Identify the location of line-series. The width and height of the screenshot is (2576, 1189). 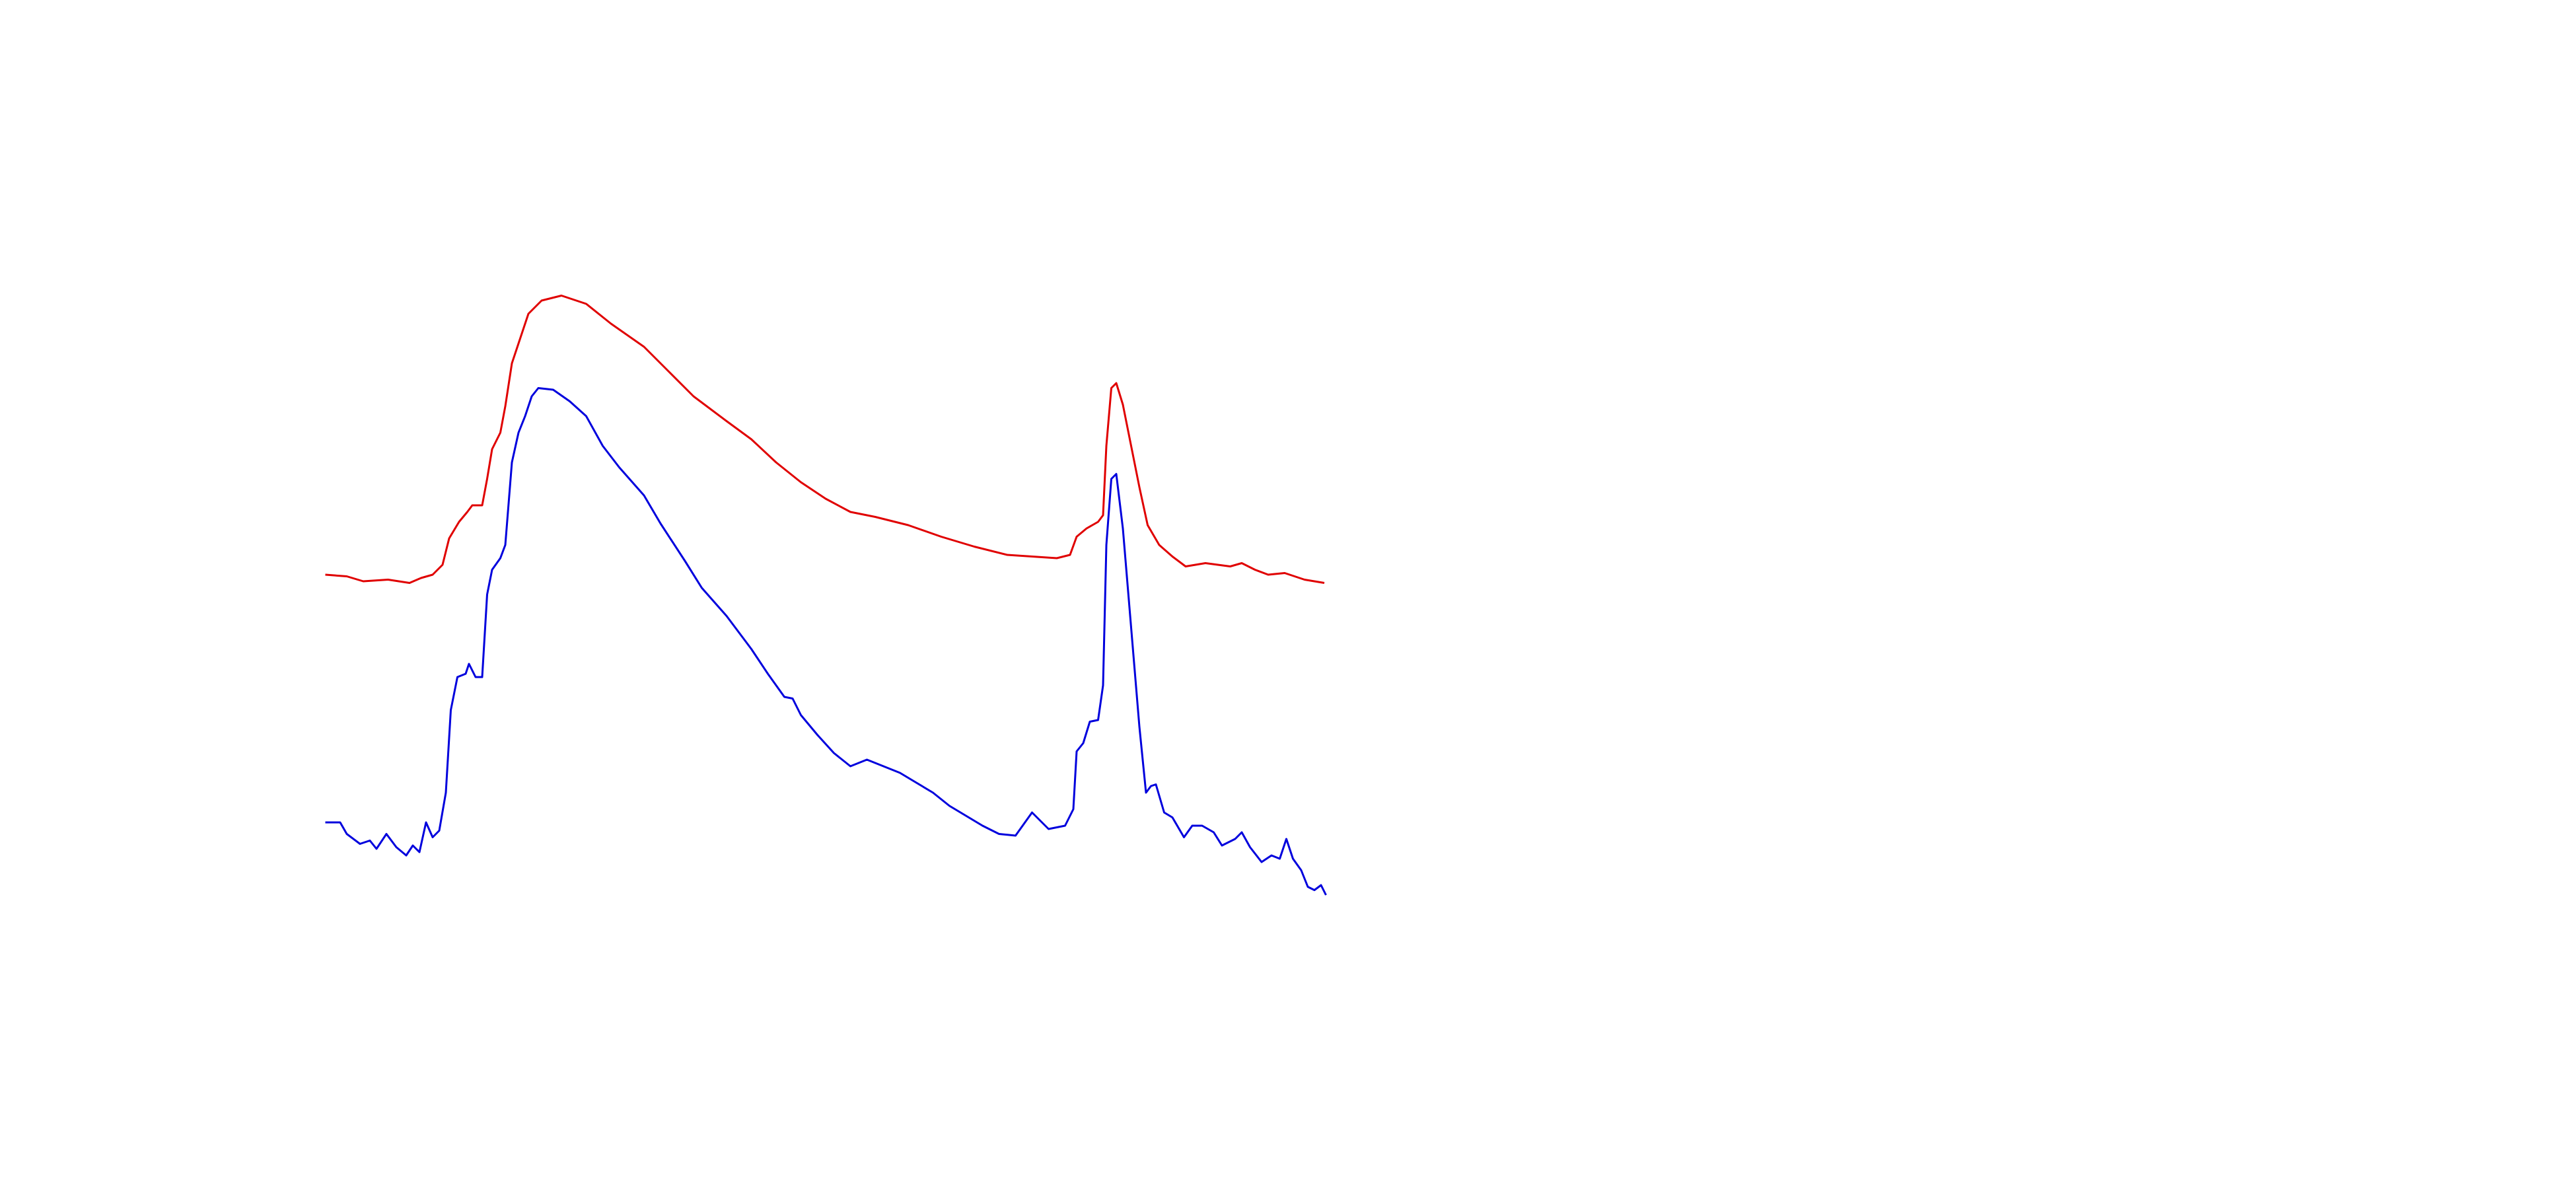
(825, 439).